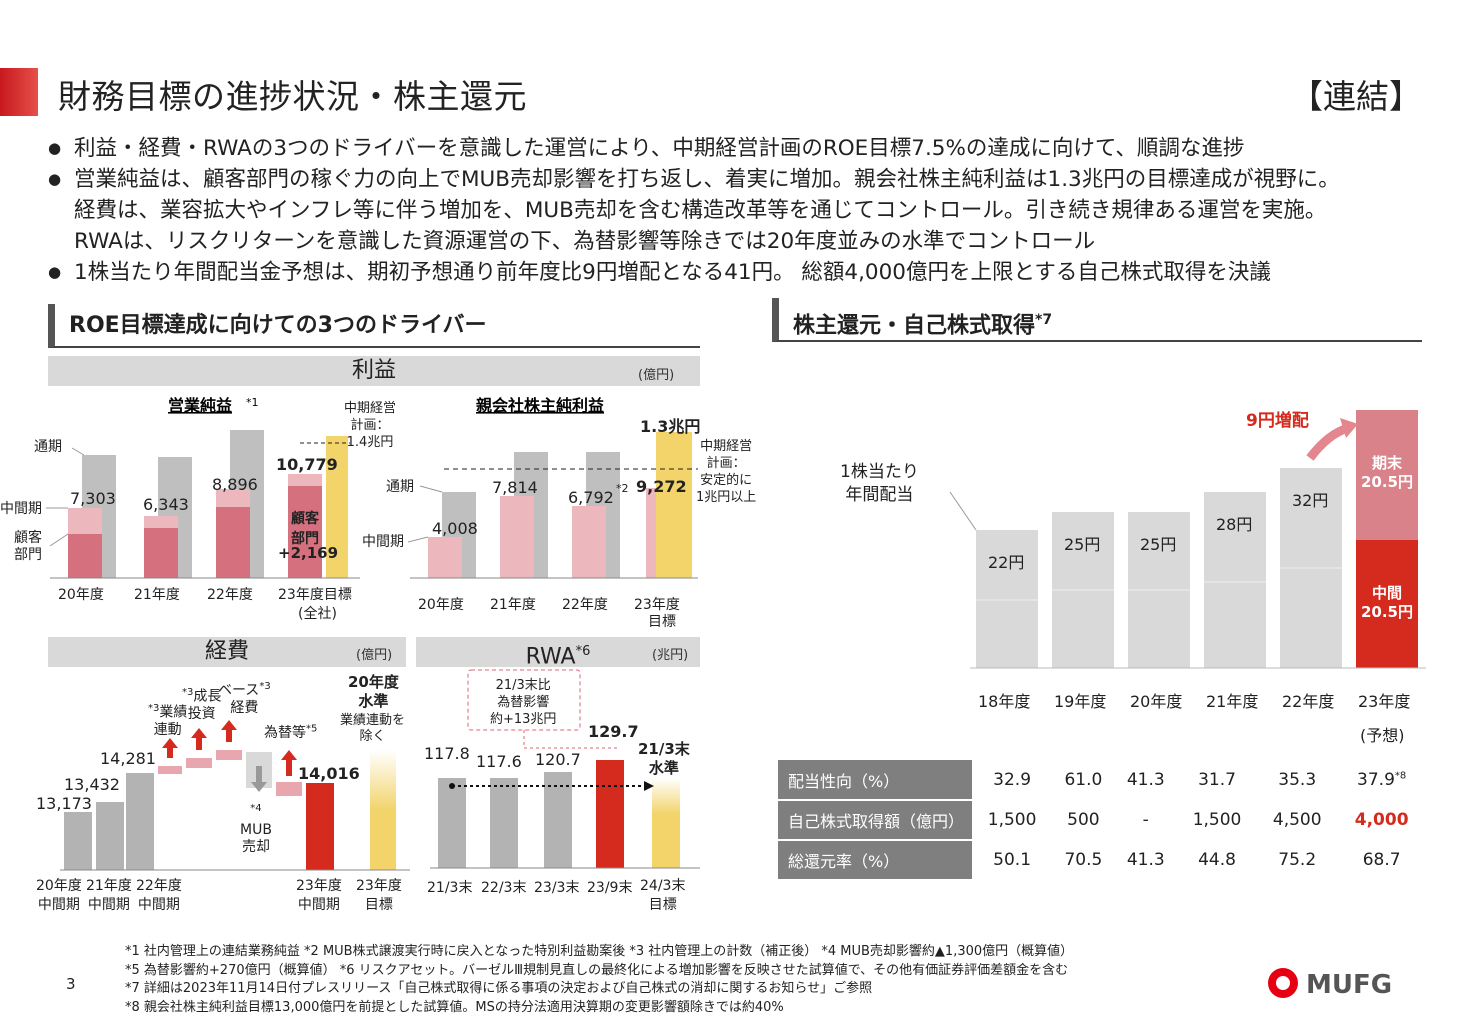  I want to click on table-cell: -, so click(1145, 820).